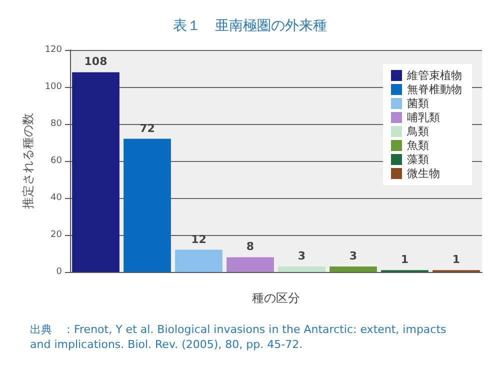  What do you see at coordinates (147, 128) in the screenshot?
I see `data-label: 72` at bounding box center [147, 128].